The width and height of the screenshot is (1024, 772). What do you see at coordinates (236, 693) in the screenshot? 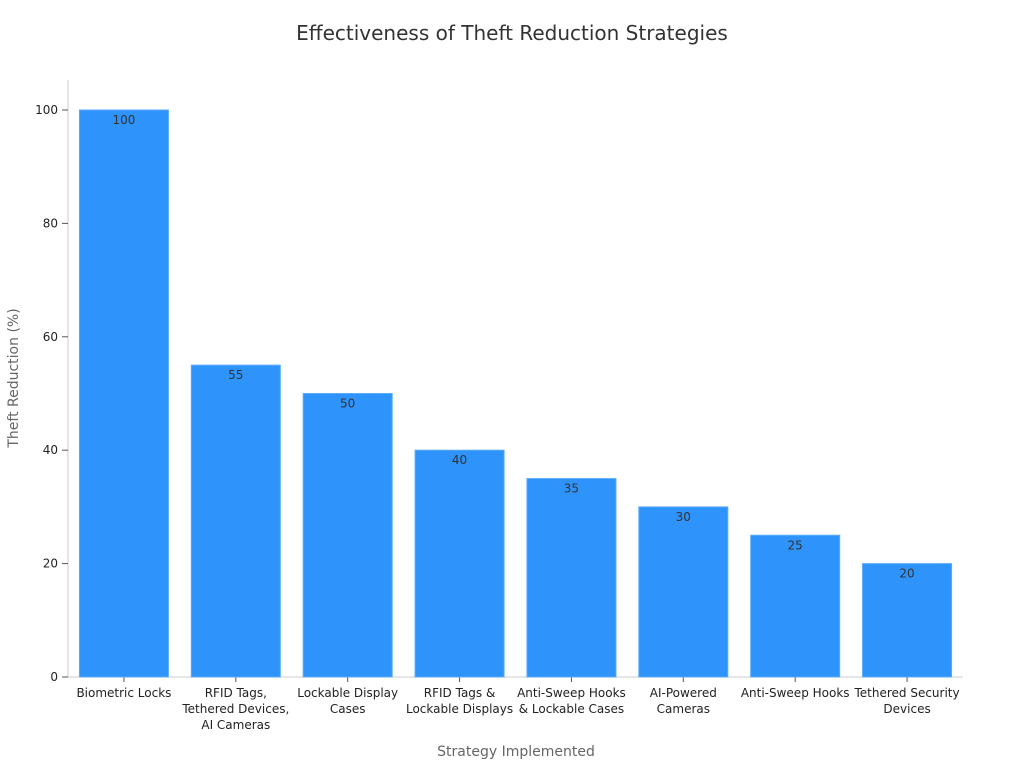
I see `x-tick-label-line: RFID Tags,` at bounding box center [236, 693].